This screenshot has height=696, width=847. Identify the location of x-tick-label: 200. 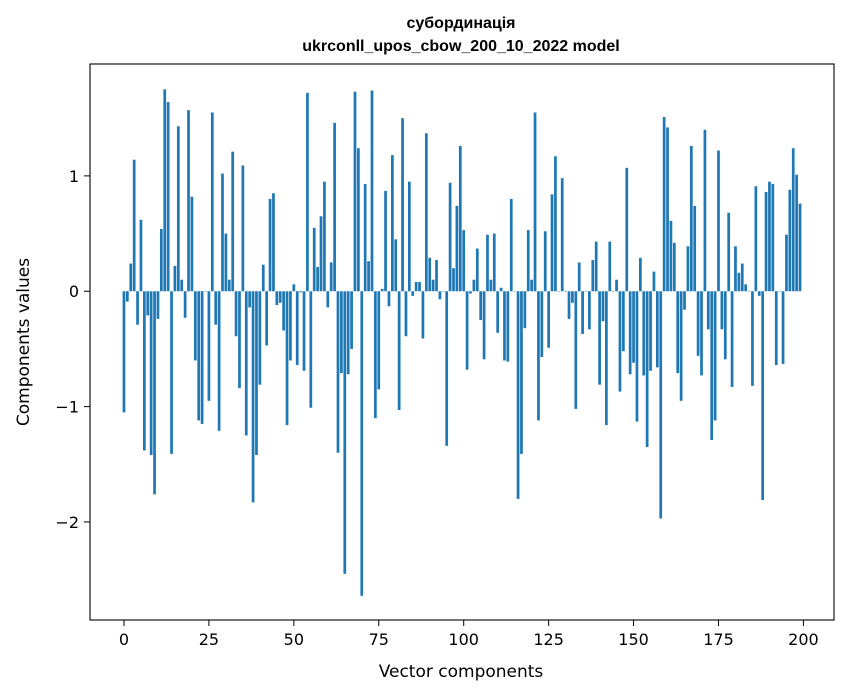
(803, 639).